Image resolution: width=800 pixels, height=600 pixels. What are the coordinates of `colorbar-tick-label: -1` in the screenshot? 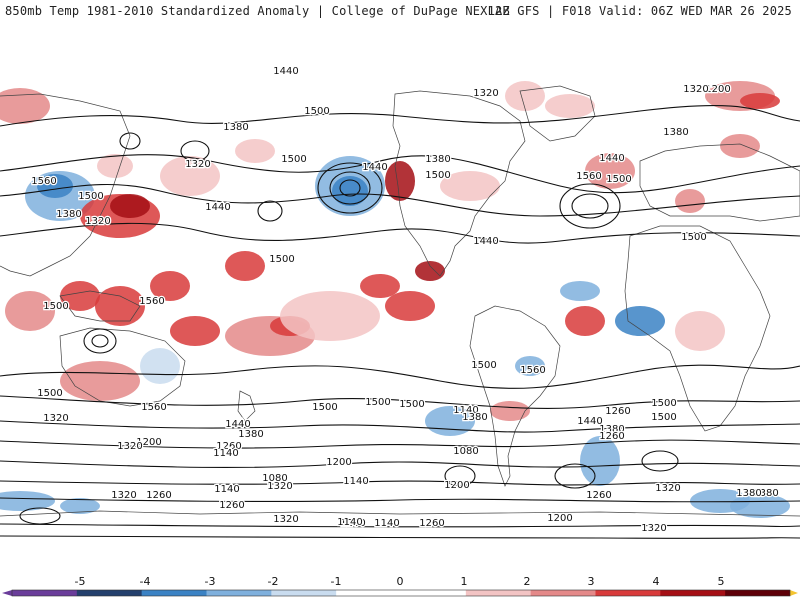 It's located at (336, 581).